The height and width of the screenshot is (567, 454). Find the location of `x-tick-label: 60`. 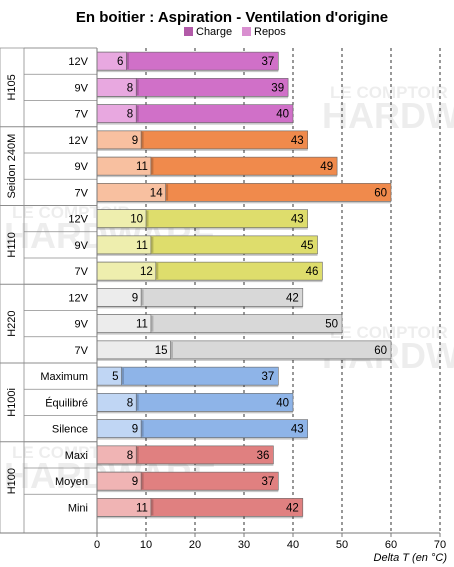

x-tick-label: 60 is located at coordinates (391, 545).